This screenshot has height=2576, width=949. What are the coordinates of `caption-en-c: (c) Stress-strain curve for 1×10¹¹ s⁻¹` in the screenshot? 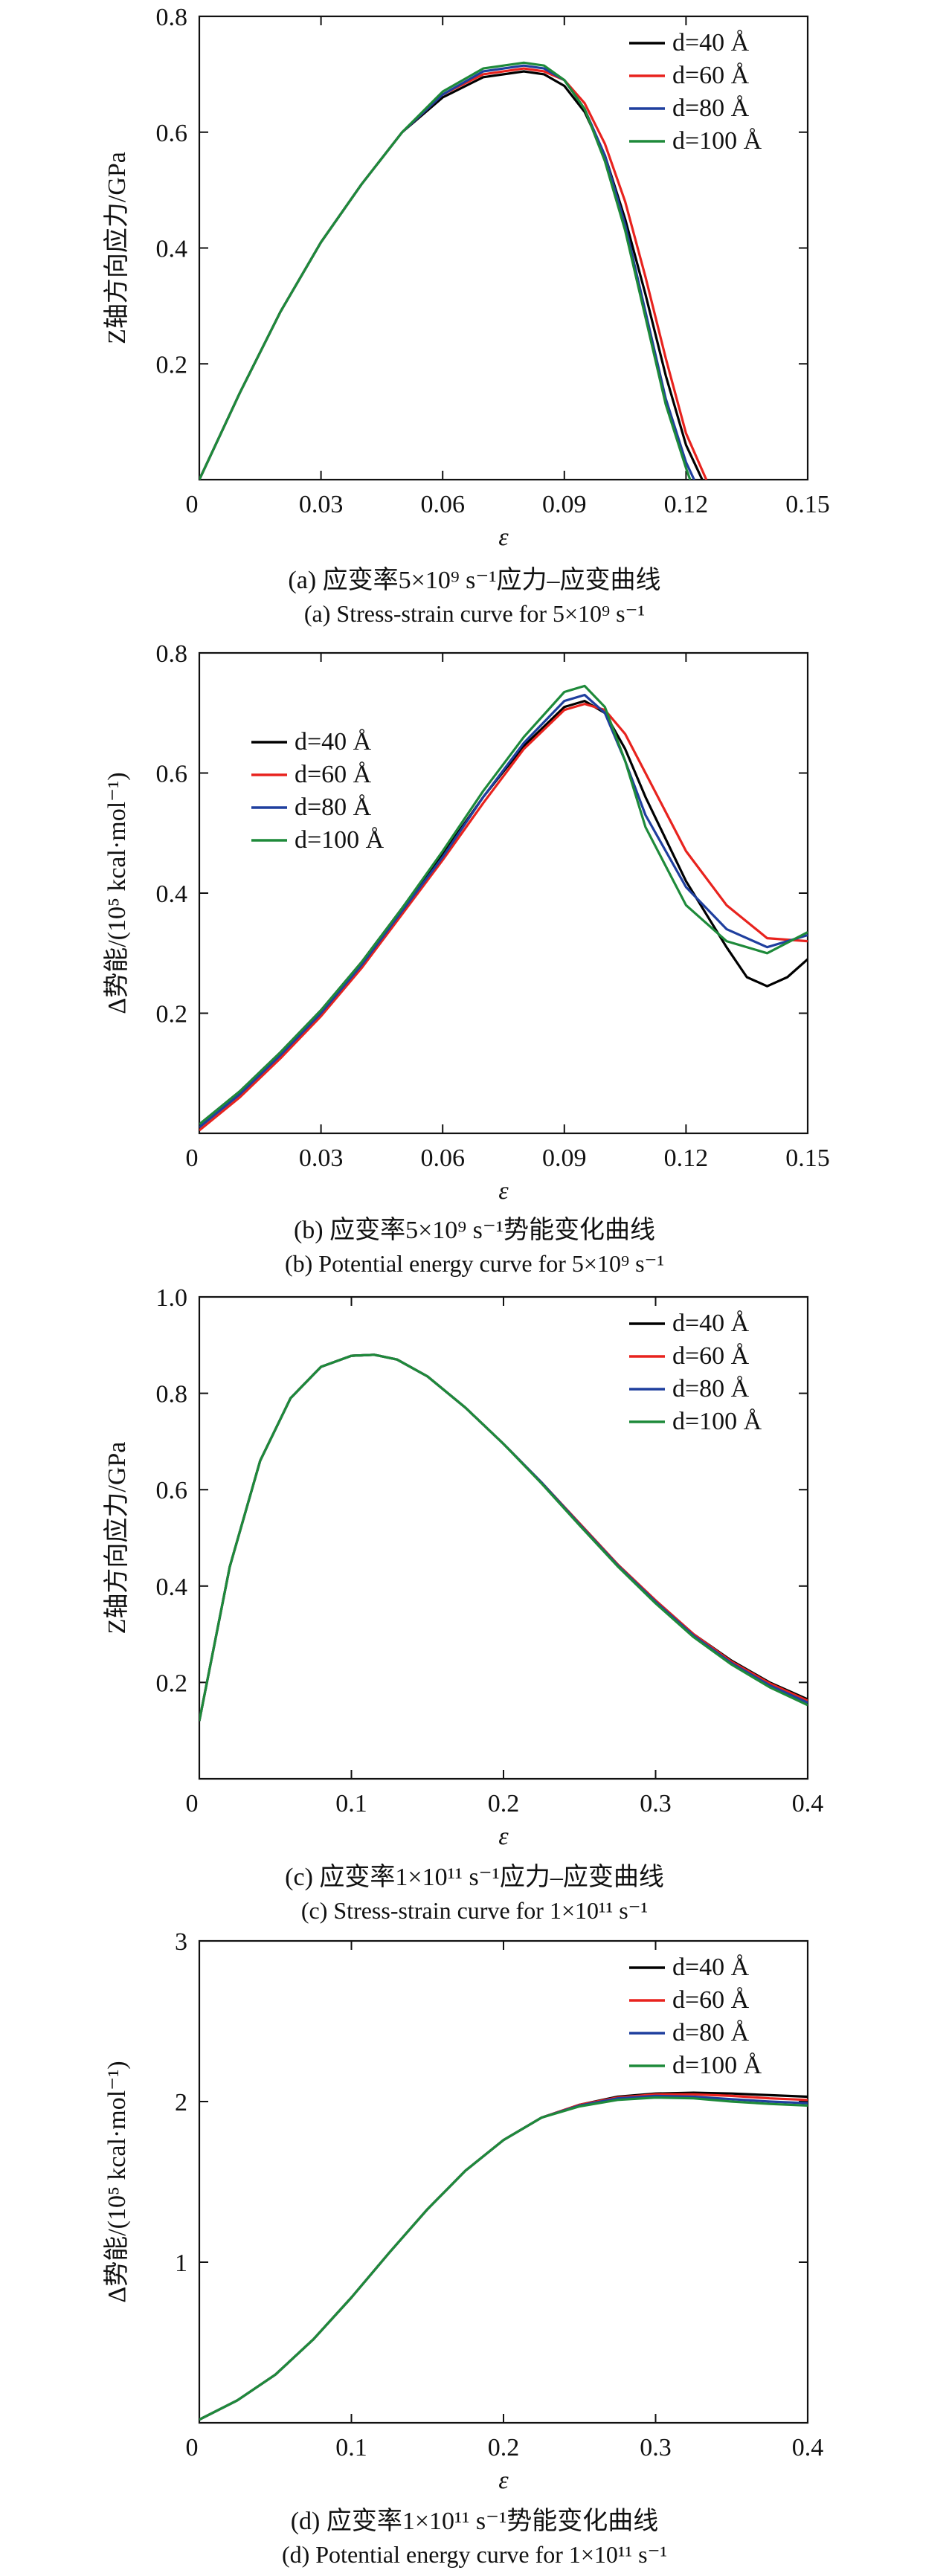 It's located at (474, 1910).